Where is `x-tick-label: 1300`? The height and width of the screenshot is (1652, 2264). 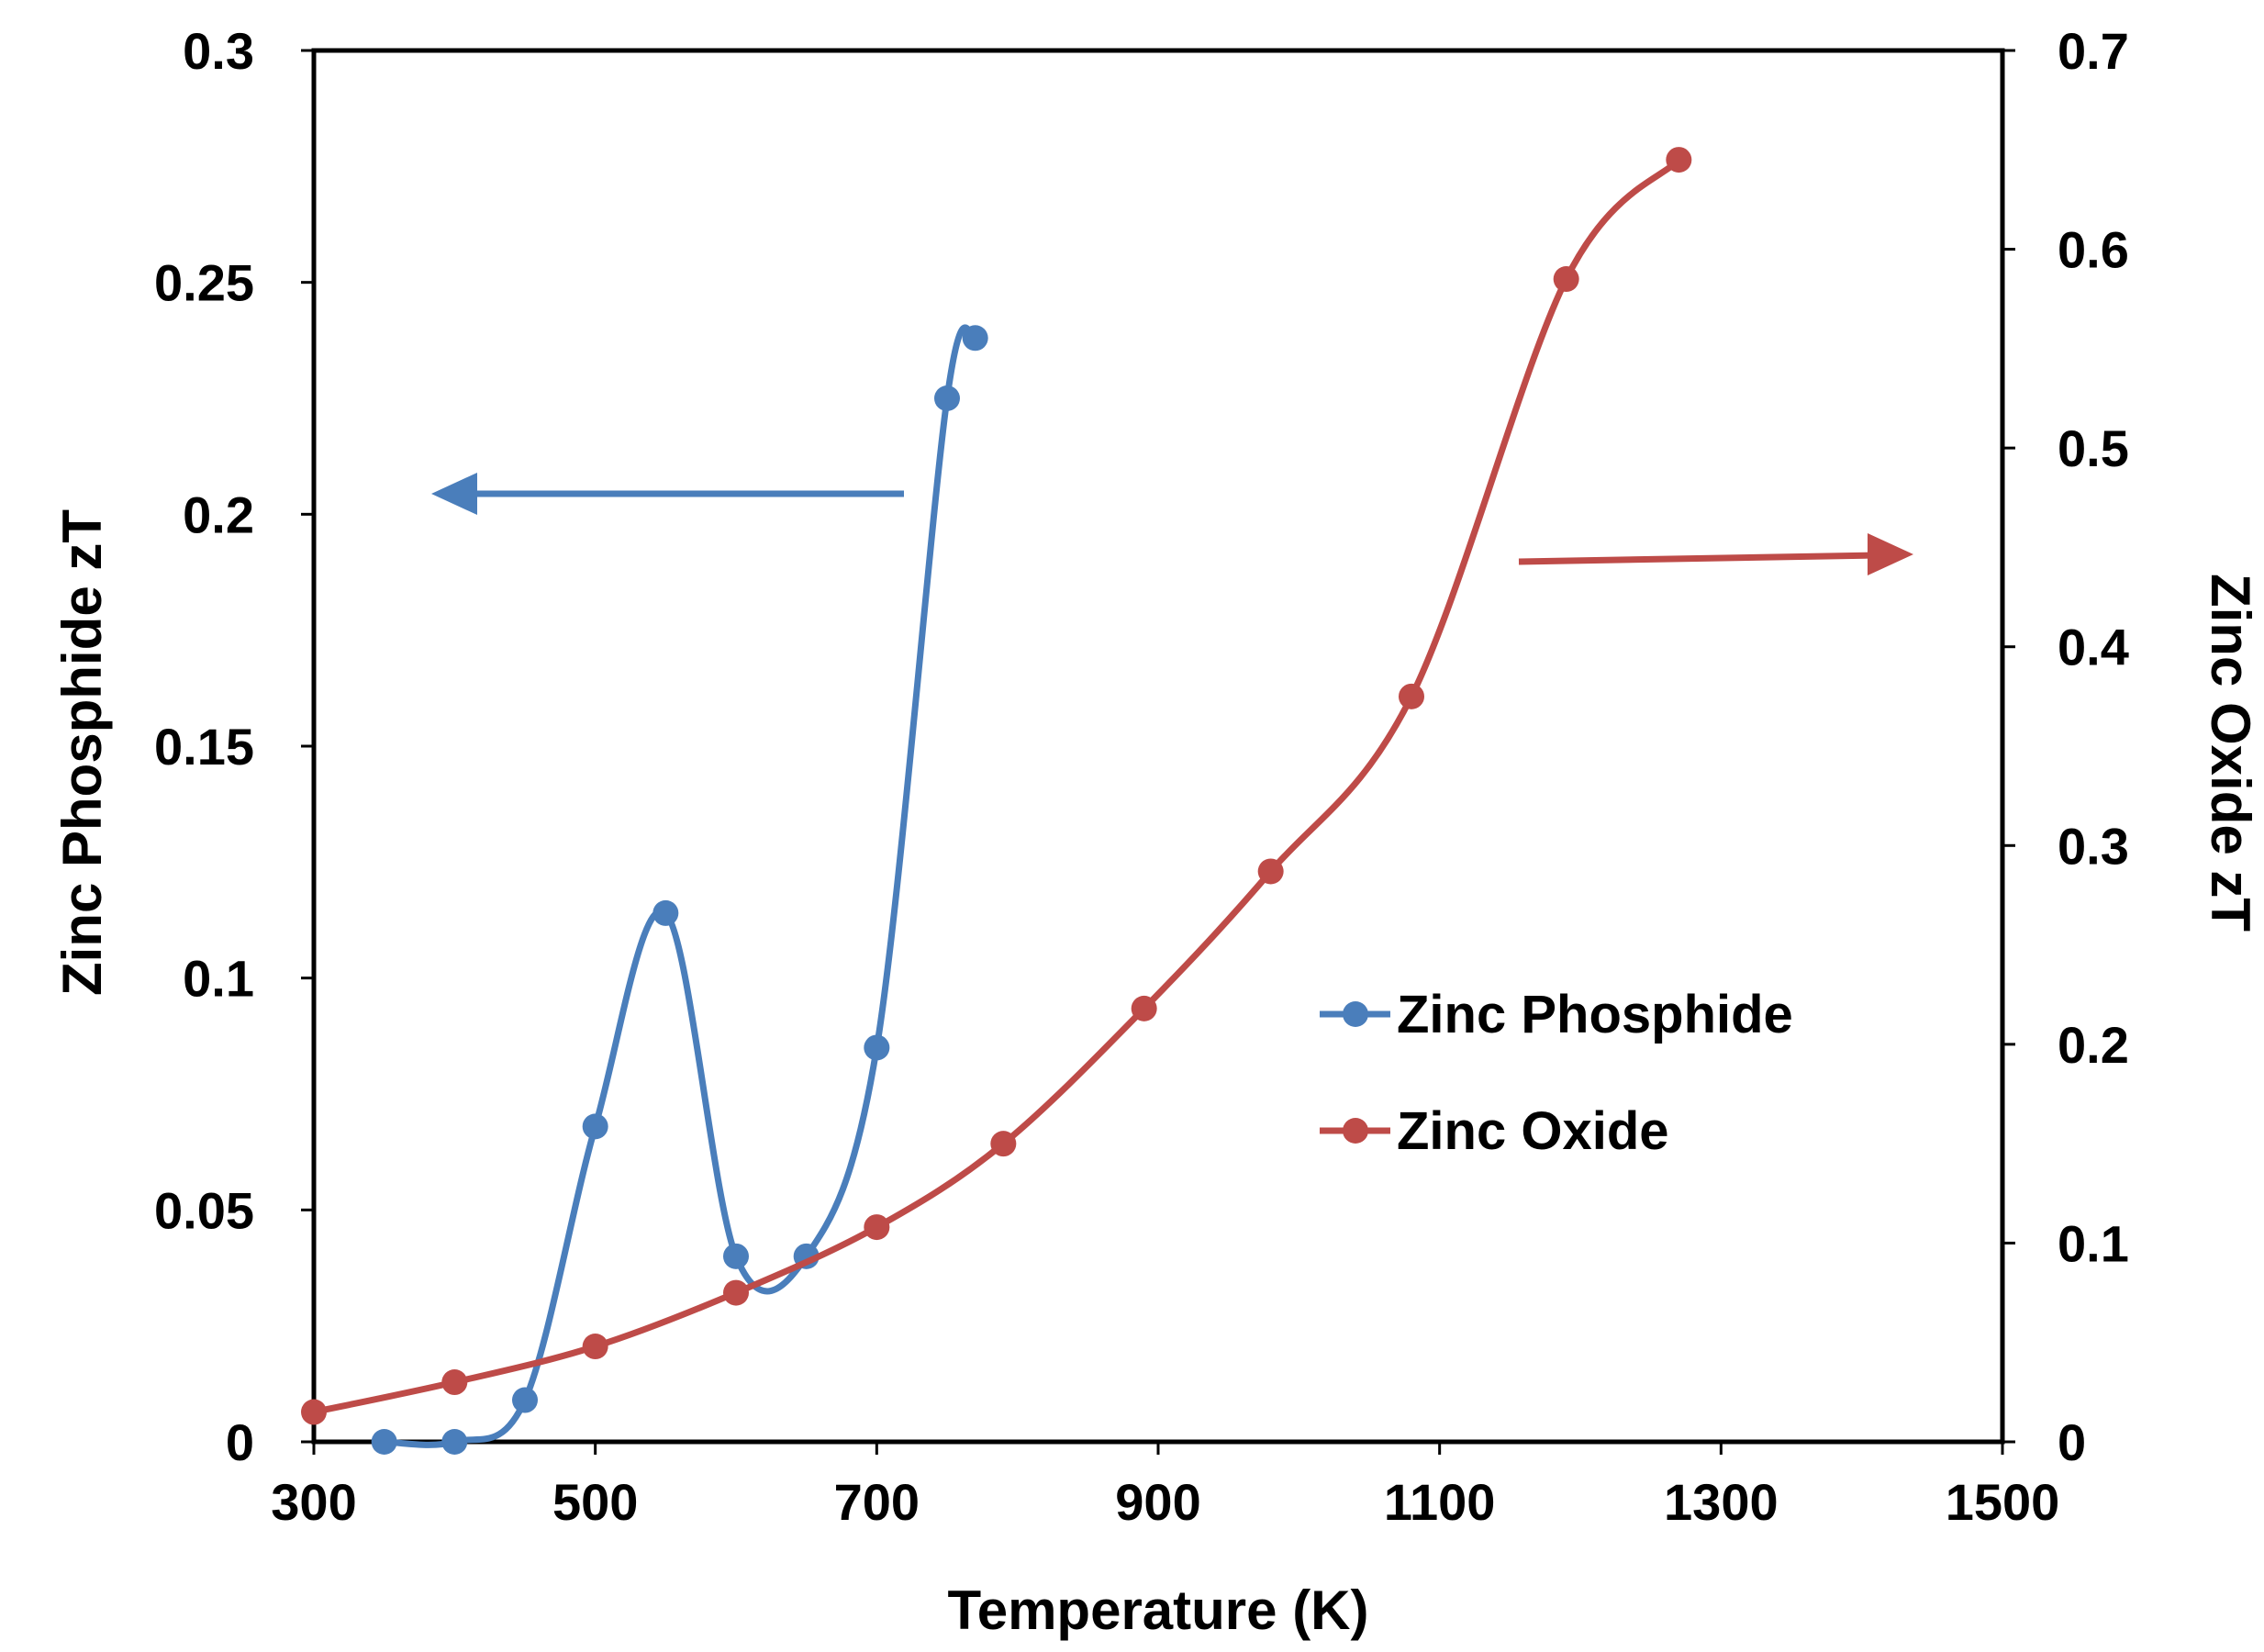 x-tick-label: 1300 is located at coordinates (1721, 1502).